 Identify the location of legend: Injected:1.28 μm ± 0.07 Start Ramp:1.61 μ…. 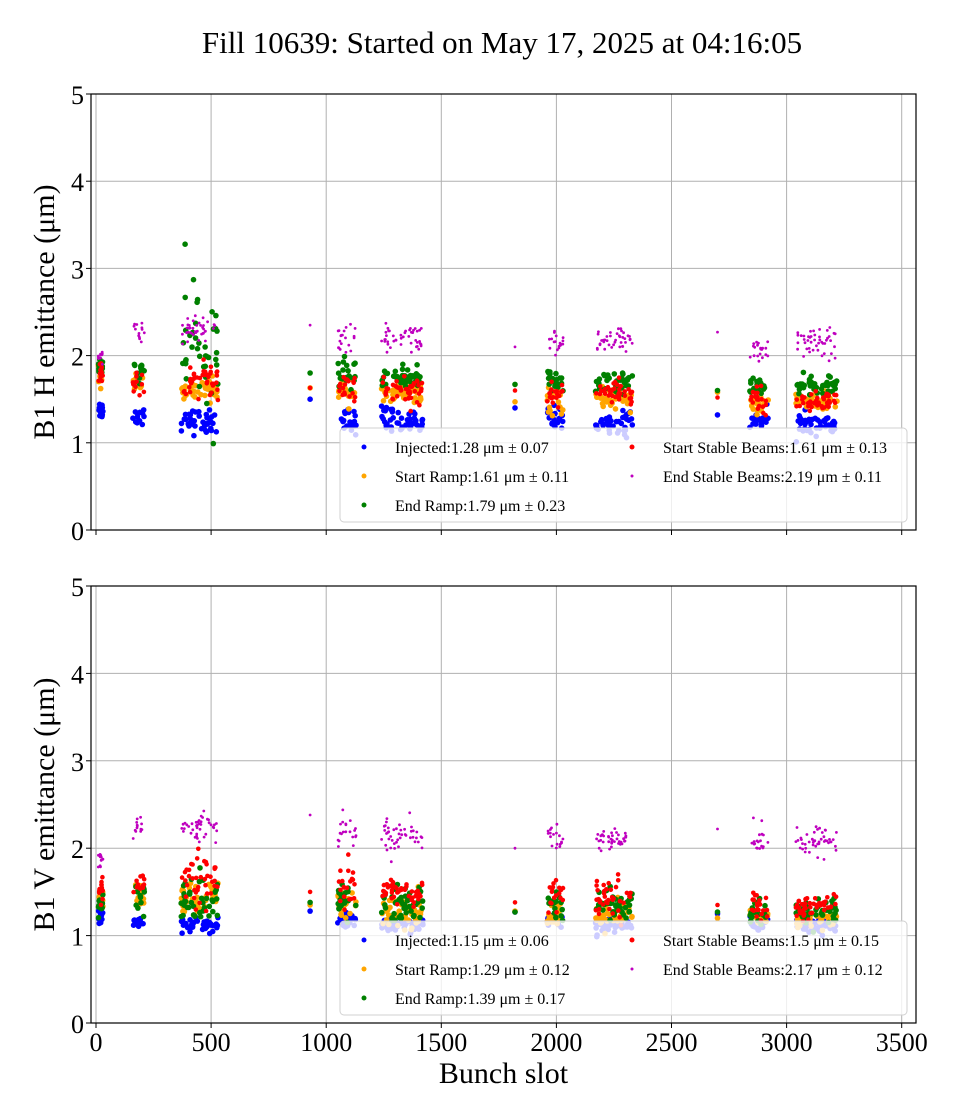
(623, 475).